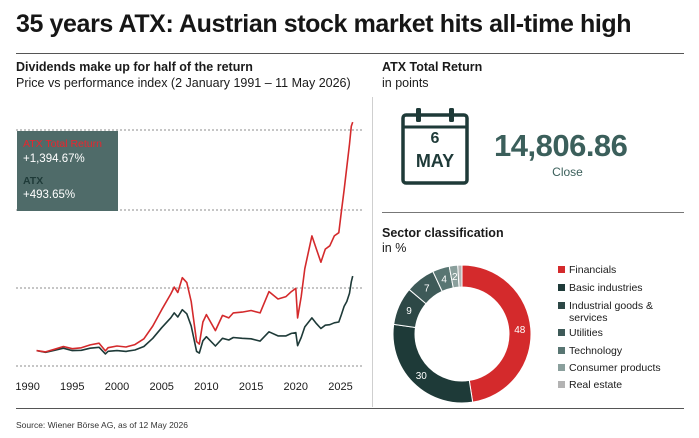  Describe the element at coordinates (67, 171) in the screenshot. I see `line-chart-legend-box` at that location.